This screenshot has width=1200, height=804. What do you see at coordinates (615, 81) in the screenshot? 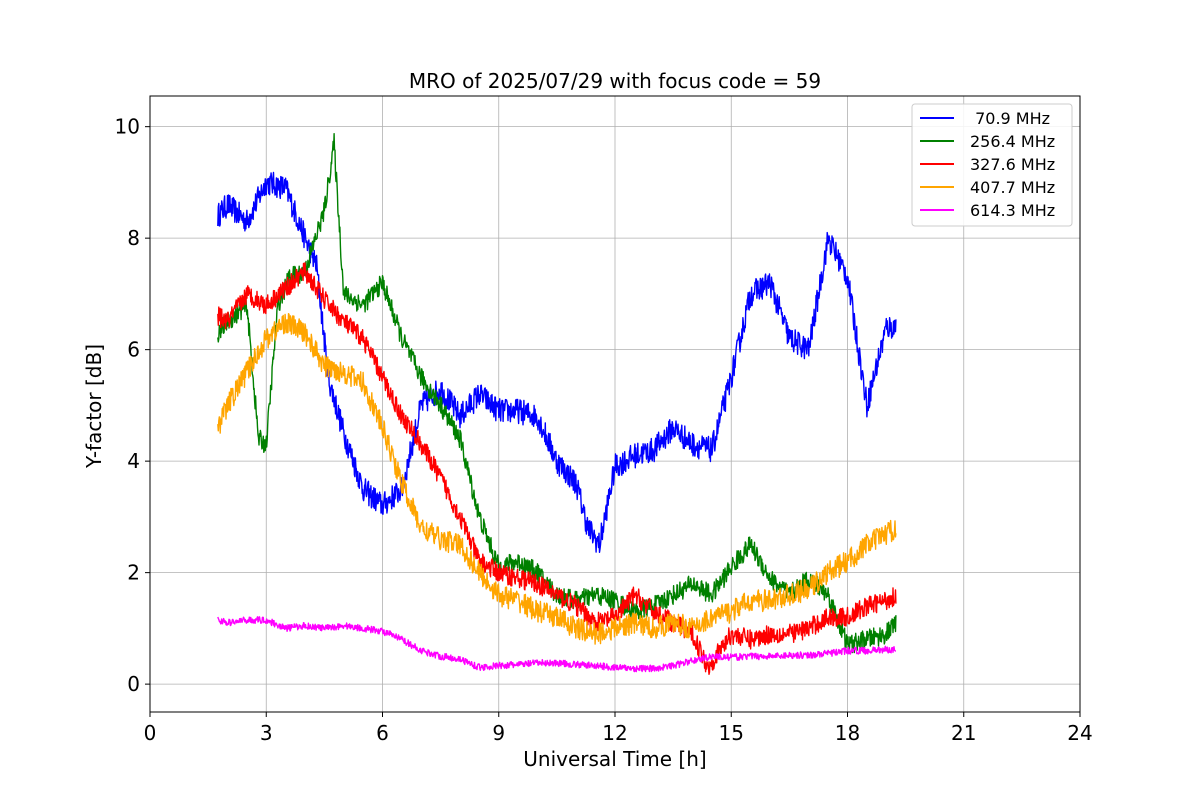
I see `chart-title: MRO of 2025/07/29 with focus code = 59` at bounding box center [615, 81].